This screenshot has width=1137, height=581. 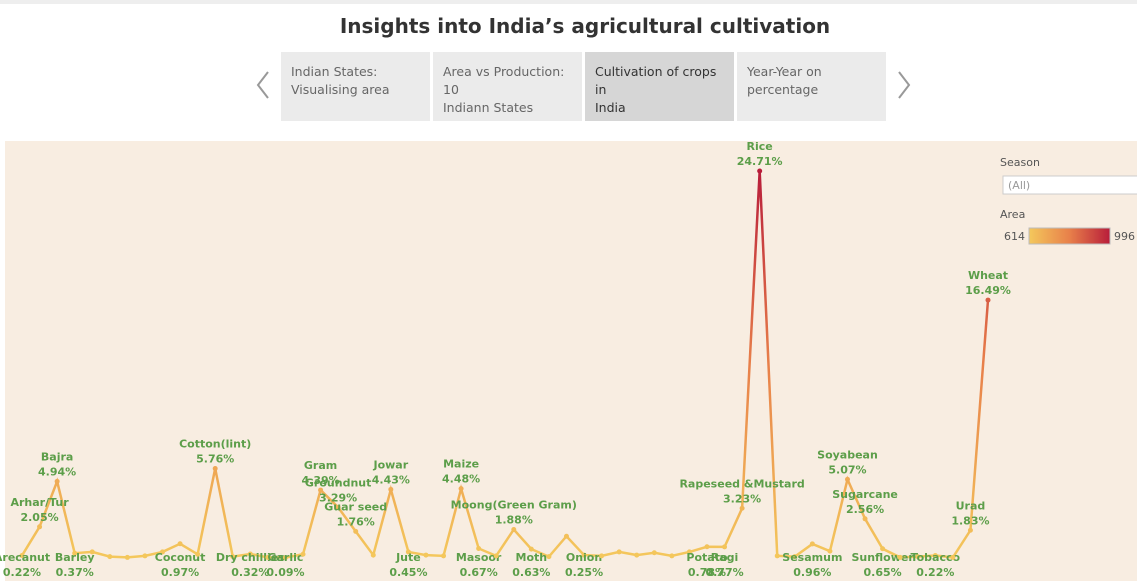 What do you see at coordinates (1020, 162) in the screenshot?
I see `filter-label: Season` at bounding box center [1020, 162].